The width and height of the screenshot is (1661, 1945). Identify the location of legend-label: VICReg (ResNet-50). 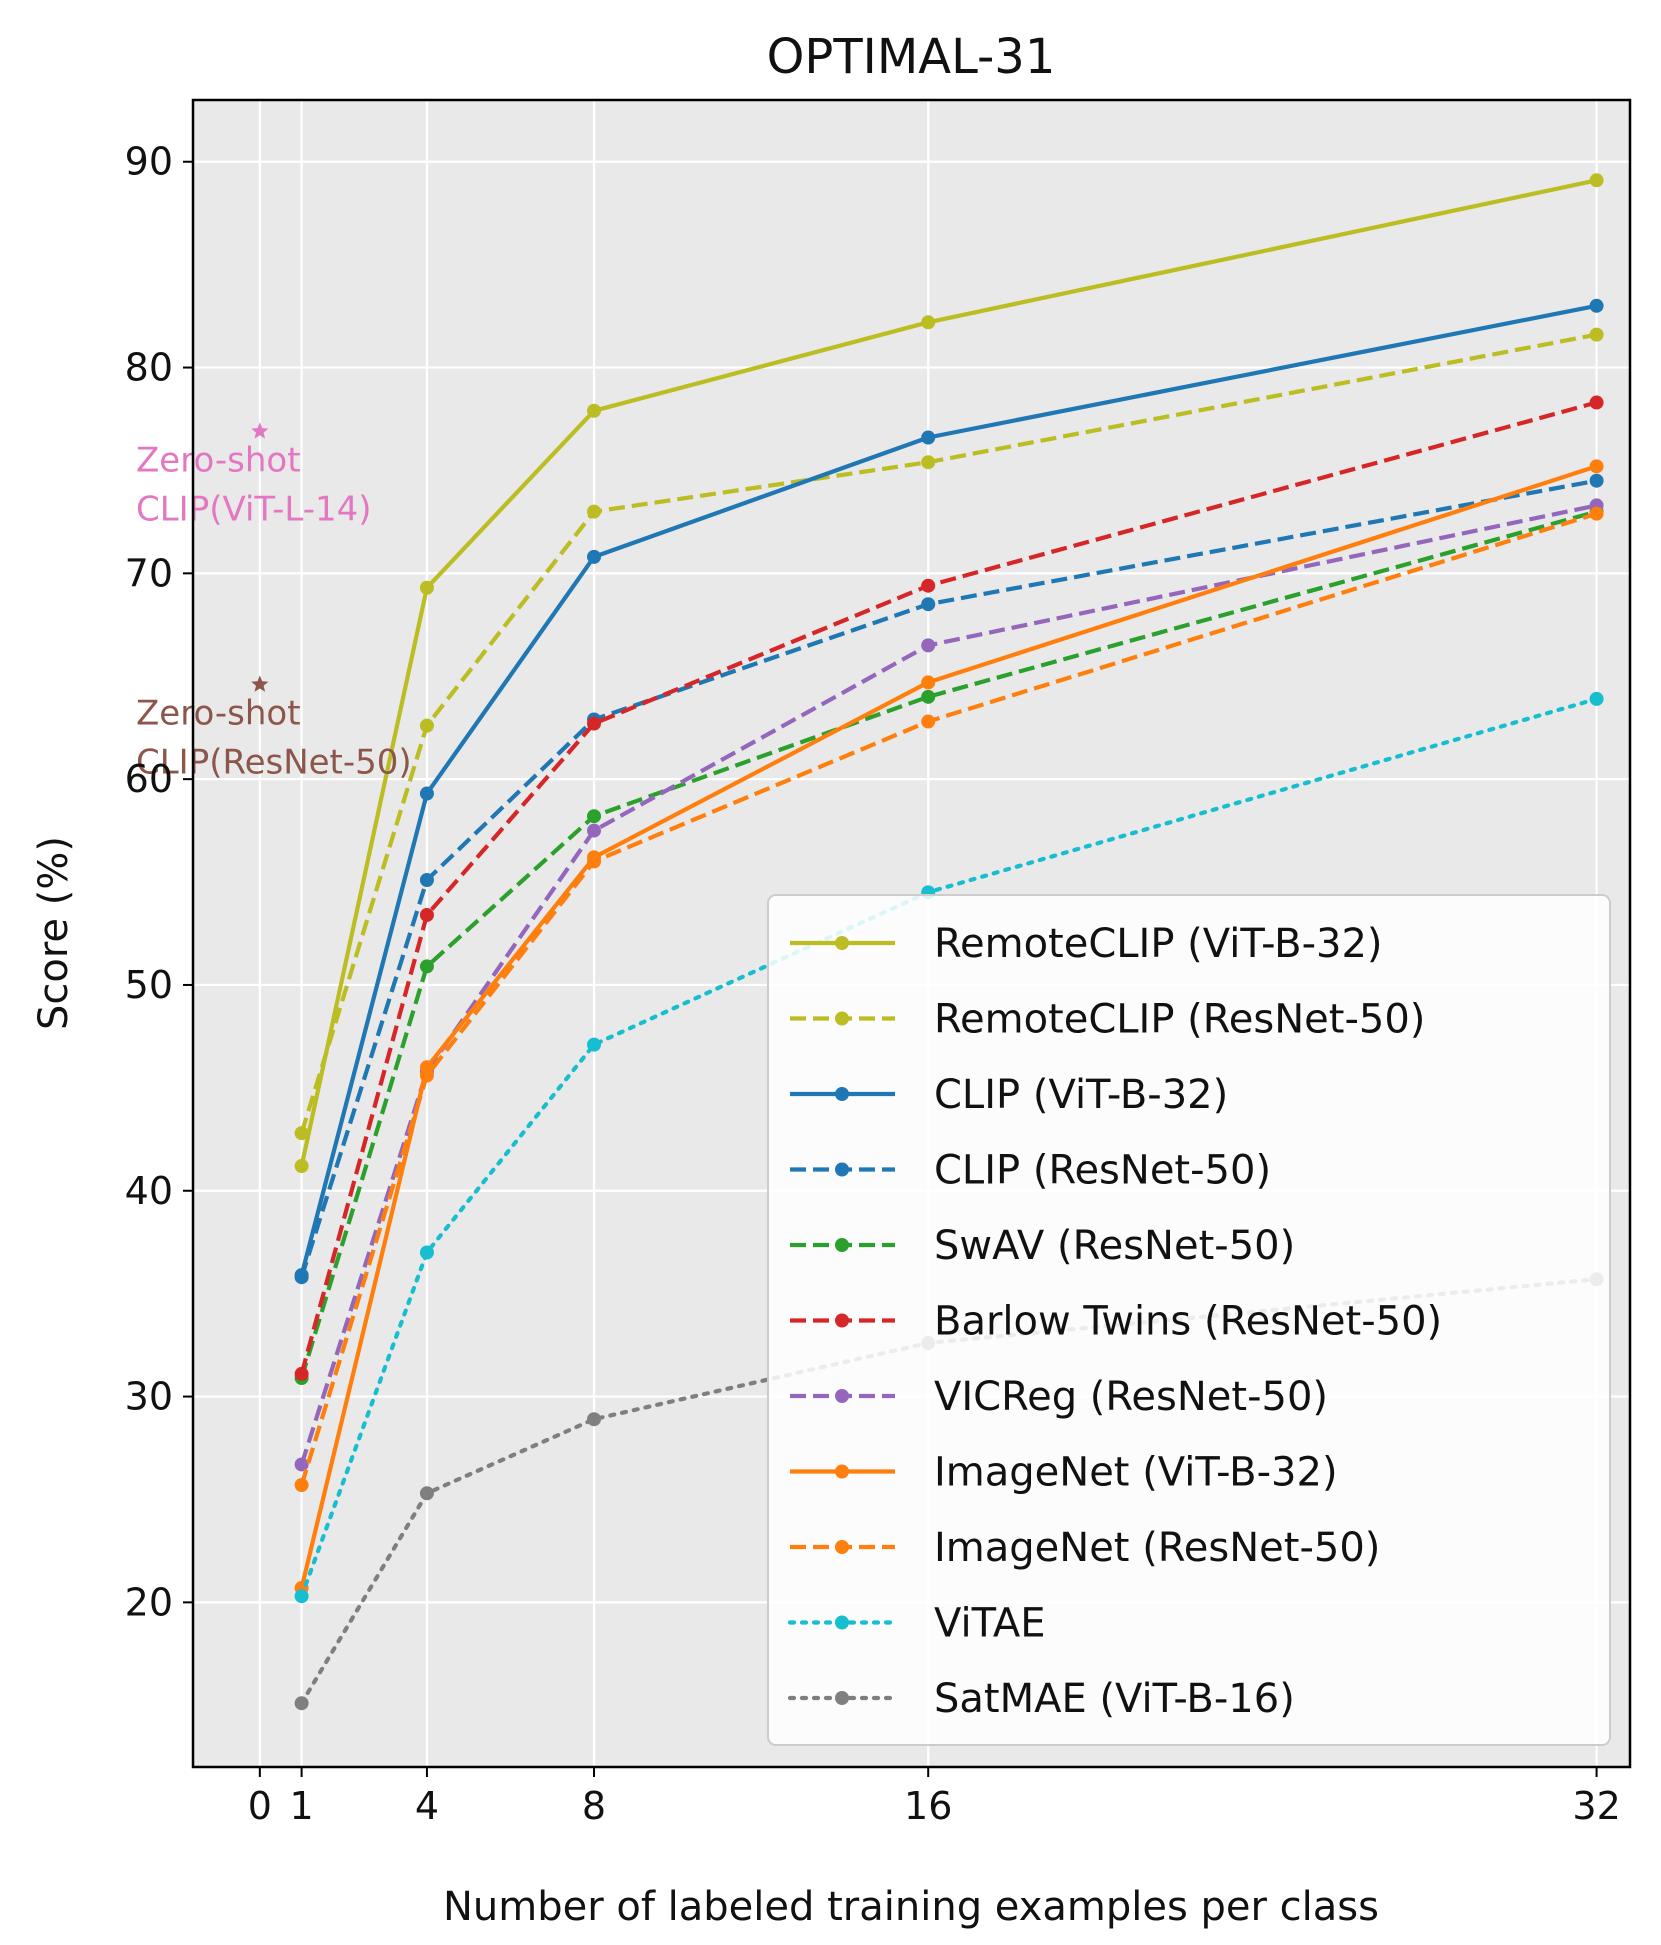
(1131, 1397).